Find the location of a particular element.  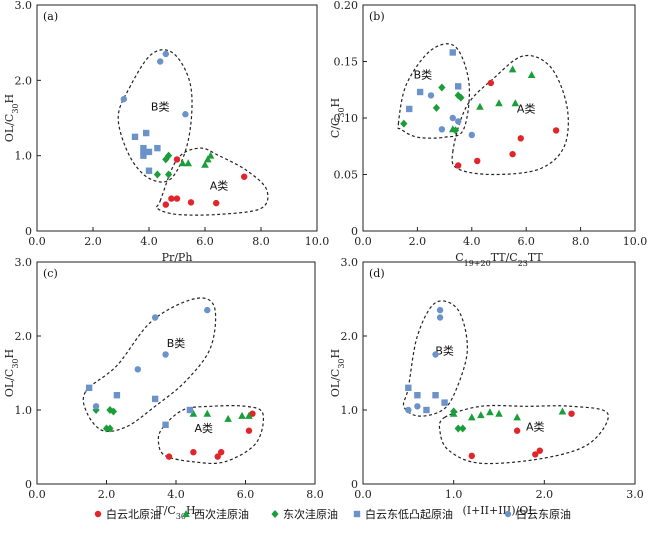

x-axis-title: Pr/Ph is located at coordinates (177, 257).